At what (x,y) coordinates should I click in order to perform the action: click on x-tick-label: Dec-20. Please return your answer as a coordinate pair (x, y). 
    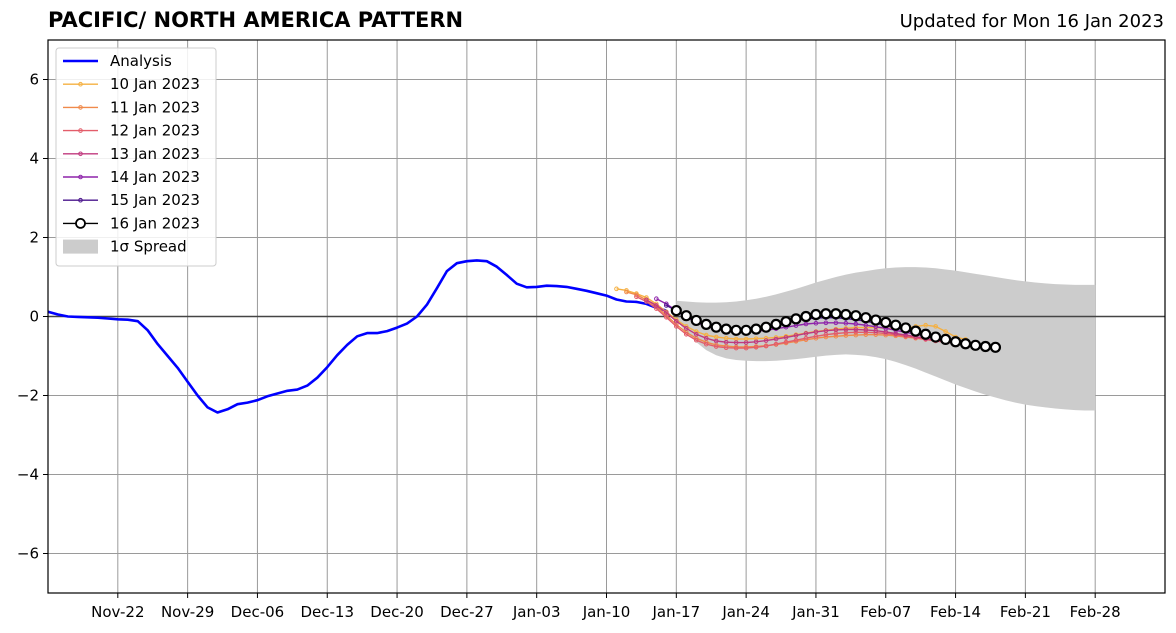
    Looking at the image, I should click on (397, 612).